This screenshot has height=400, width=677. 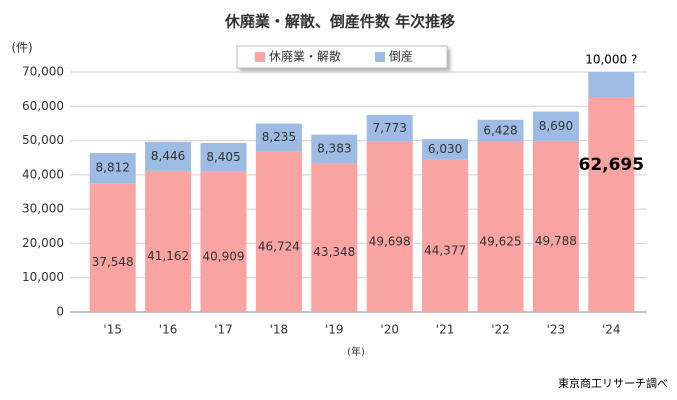 I want to click on value-label: 7,773, so click(x=390, y=128).